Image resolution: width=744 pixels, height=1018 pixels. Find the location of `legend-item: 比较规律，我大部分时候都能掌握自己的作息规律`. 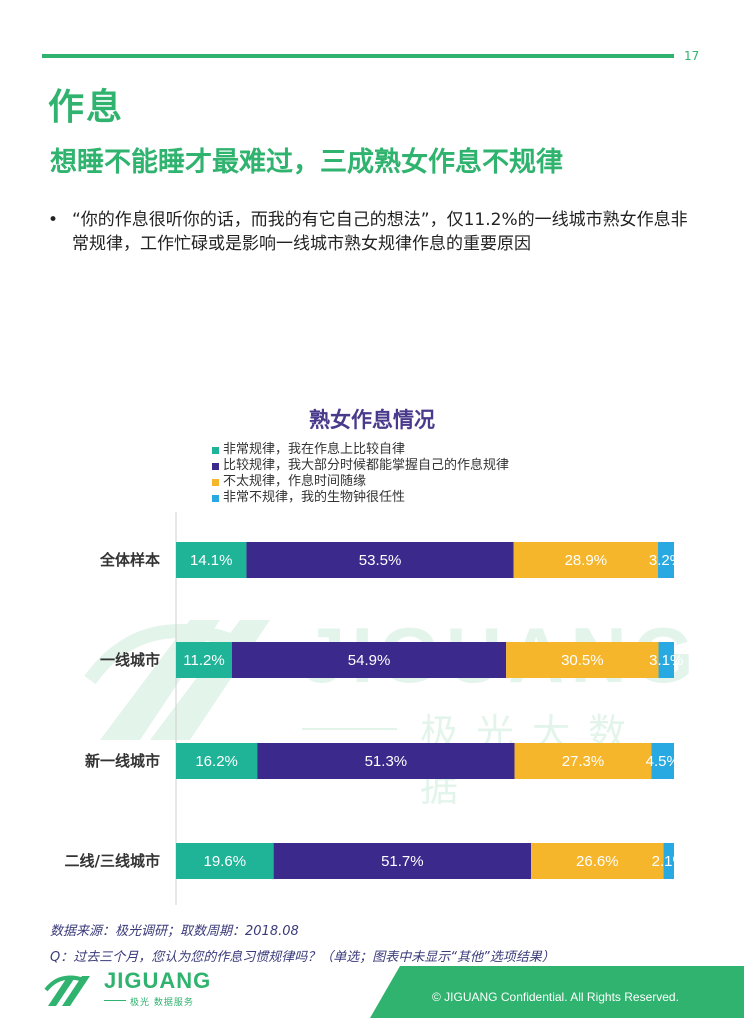

legend-item: 比较规律，我大部分时候都能掌握自己的作息规律 is located at coordinates (360, 466).